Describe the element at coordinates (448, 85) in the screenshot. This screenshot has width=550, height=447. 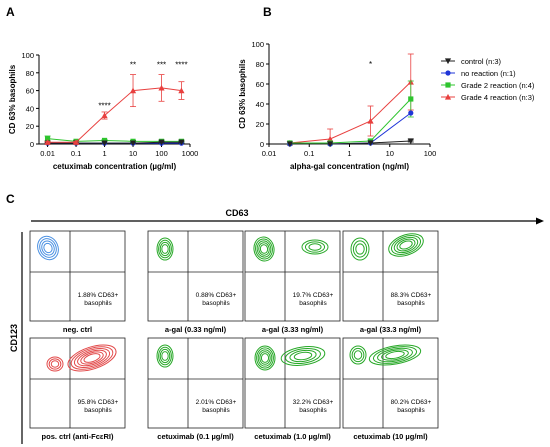
I see `legend-marker-grade2` at that location.